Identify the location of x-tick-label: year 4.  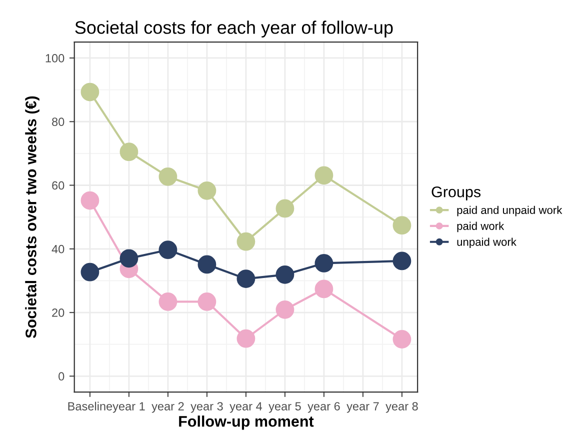
(246, 407).